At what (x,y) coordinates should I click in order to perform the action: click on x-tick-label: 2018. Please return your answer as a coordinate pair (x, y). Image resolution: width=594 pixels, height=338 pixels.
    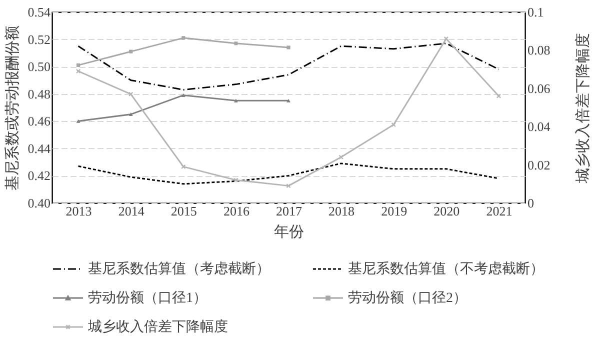
    Looking at the image, I should click on (341, 211).